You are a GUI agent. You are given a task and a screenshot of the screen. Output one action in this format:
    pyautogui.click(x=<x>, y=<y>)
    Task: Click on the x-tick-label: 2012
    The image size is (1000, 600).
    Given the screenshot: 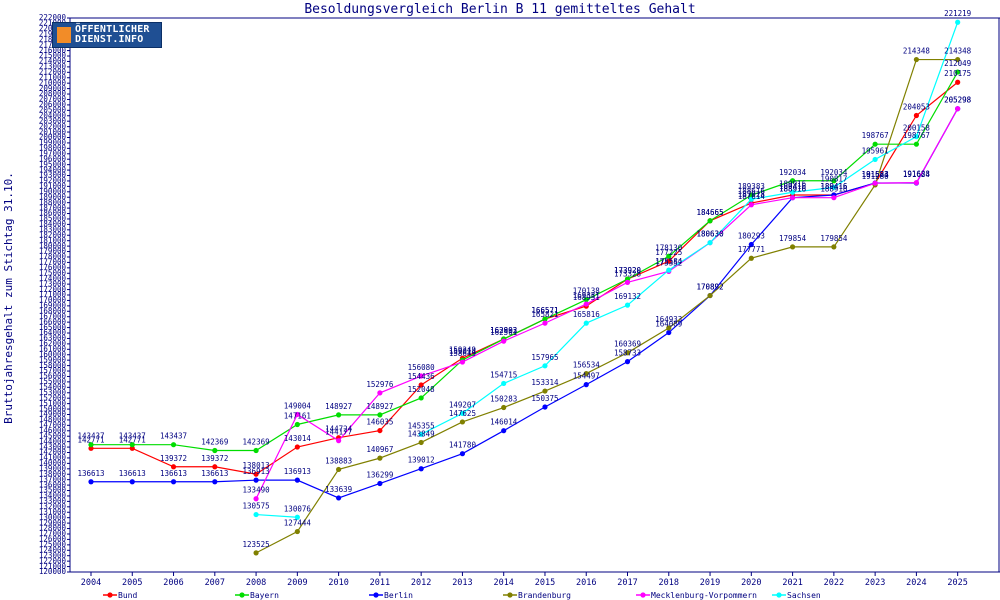 What is the action you would take?
    pyautogui.click(x=421, y=583)
    